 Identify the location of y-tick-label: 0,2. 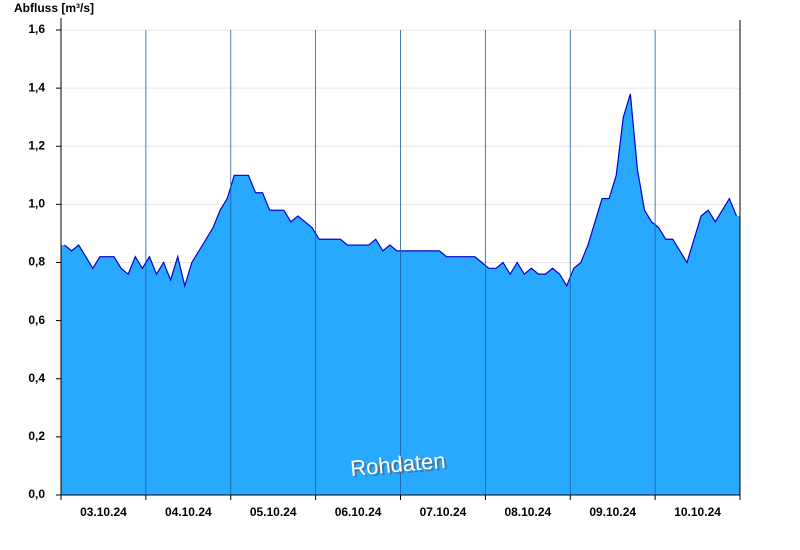
(36, 436).